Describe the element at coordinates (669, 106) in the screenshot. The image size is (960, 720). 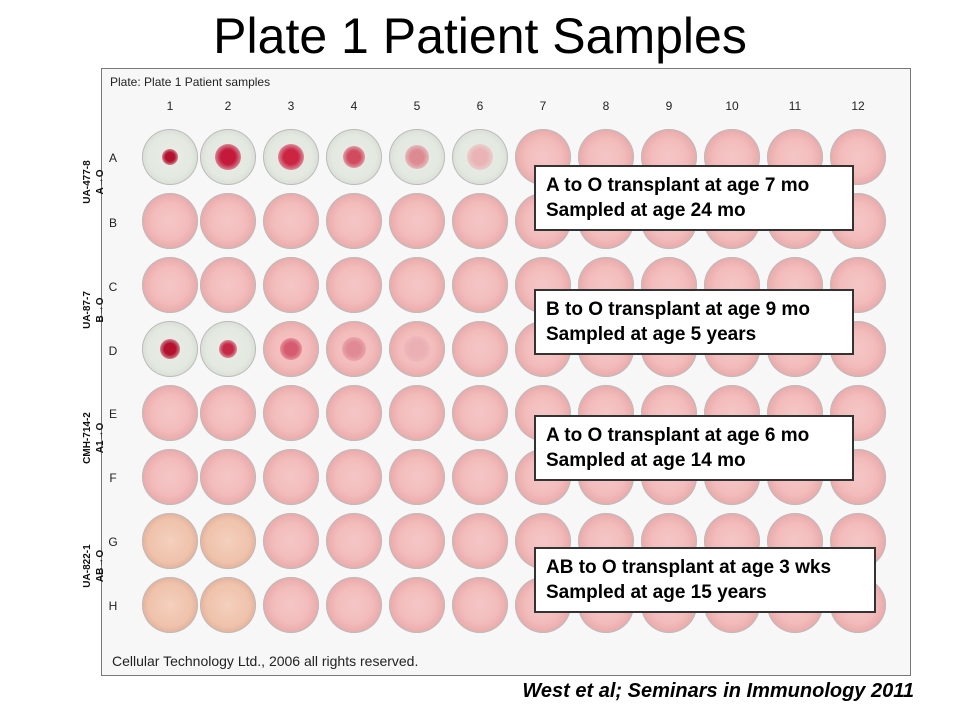
I see `column-label: 9` at that location.